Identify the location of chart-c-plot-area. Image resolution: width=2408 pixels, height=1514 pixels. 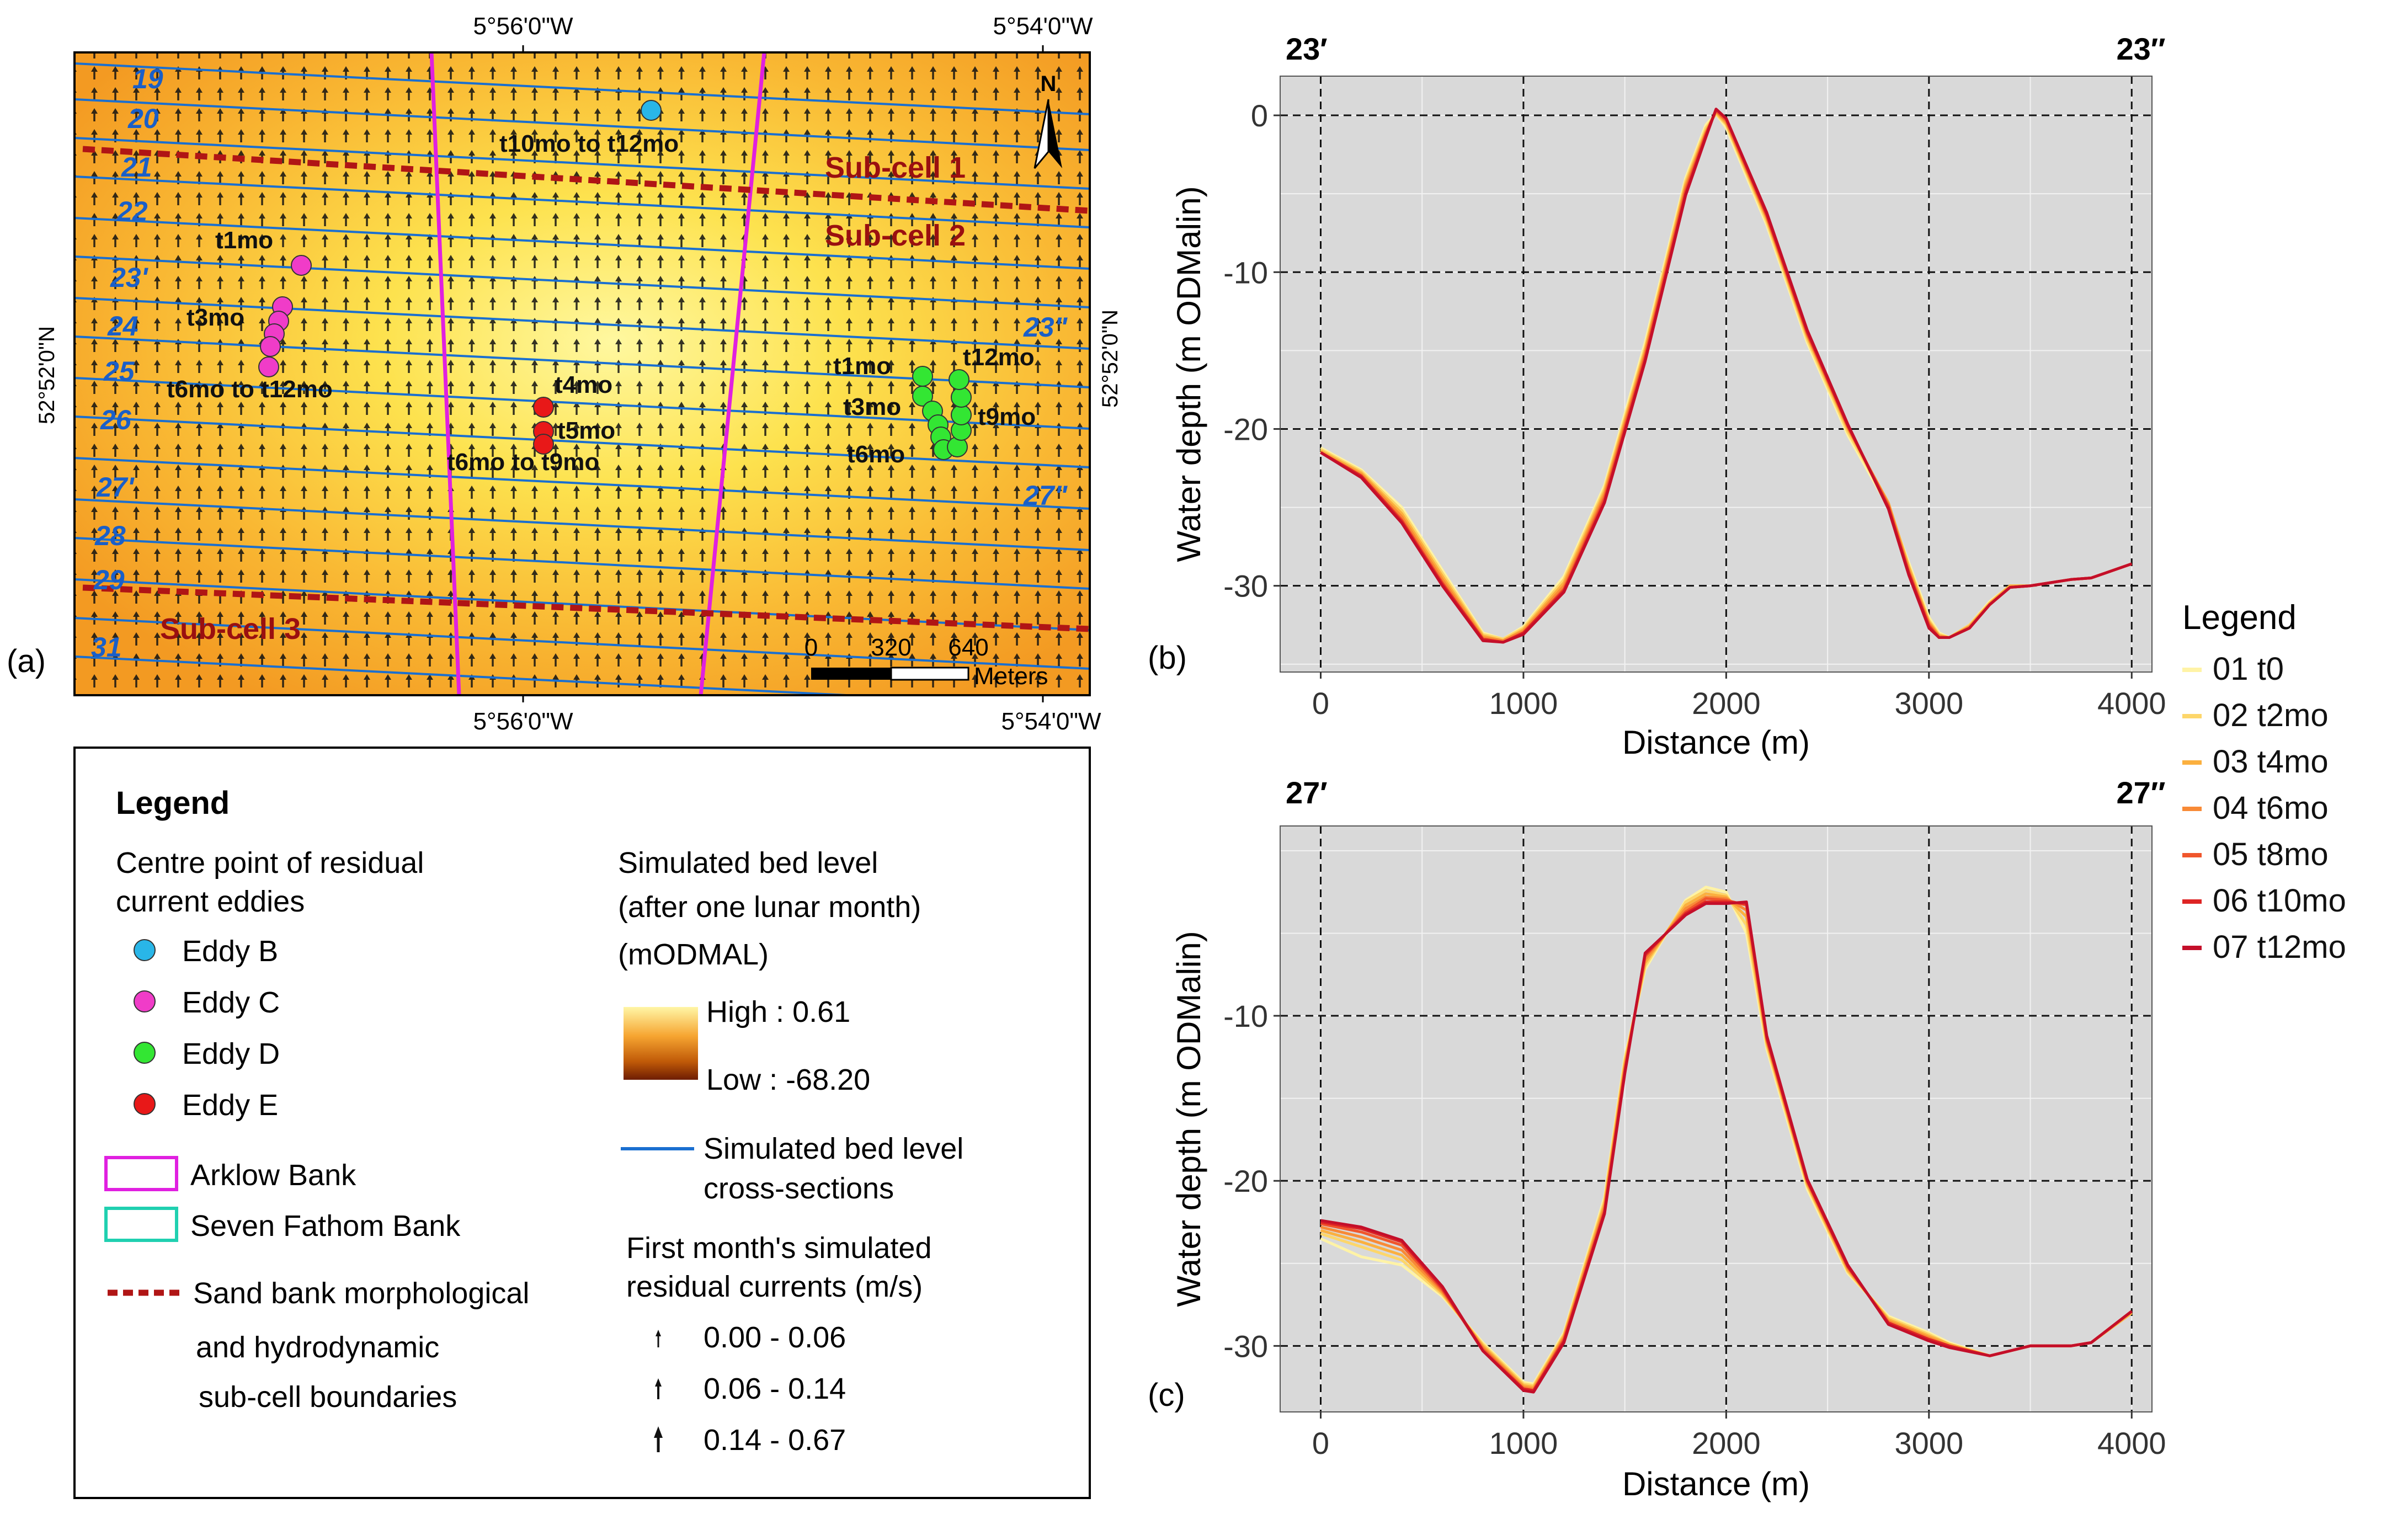
(1716, 1119).